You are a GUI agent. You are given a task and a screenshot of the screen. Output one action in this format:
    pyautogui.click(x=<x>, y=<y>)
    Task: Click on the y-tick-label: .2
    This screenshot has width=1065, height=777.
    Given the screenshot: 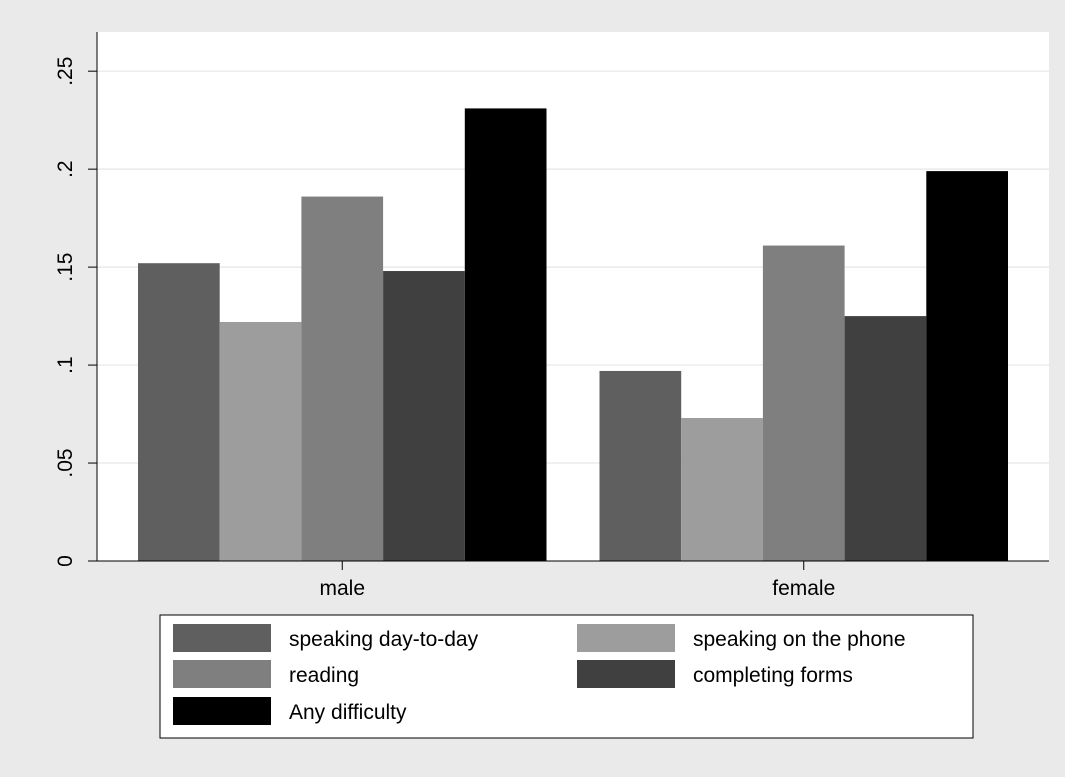 What is the action you would take?
    pyautogui.click(x=65, y=169)
    